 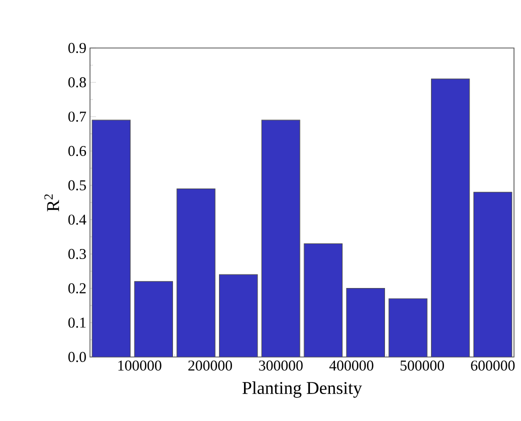 I want to click on y-tick-label: 0.9, so click(x=77, y=48).